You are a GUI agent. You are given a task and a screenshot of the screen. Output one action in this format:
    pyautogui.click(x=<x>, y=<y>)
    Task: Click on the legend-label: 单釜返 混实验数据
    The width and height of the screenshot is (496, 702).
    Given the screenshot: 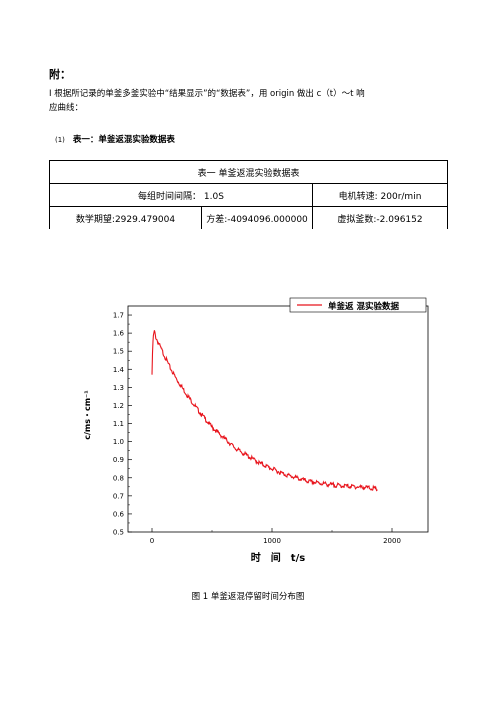 What is the action you would take?
    pyautogui.click(x=363, y=306)
    